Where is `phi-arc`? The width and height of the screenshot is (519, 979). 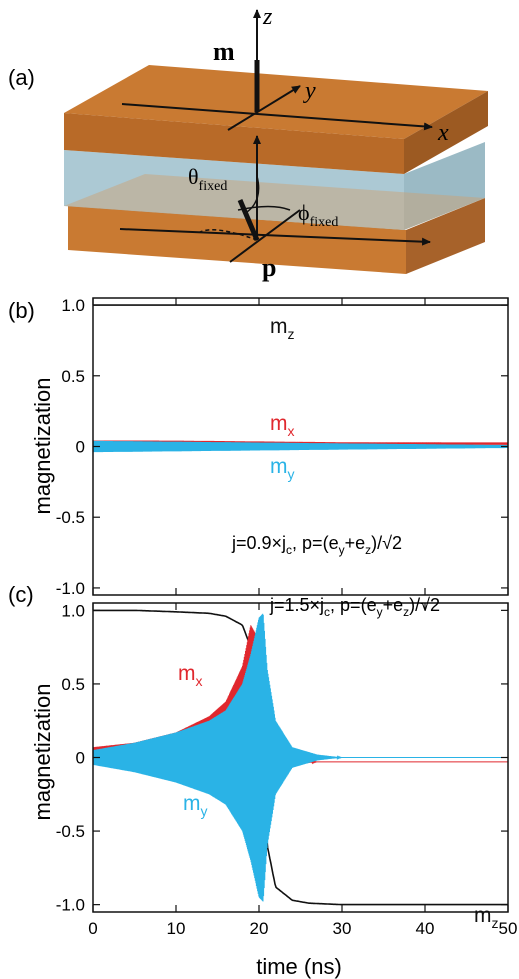 phi-arc is located at coordinates (264, 208).